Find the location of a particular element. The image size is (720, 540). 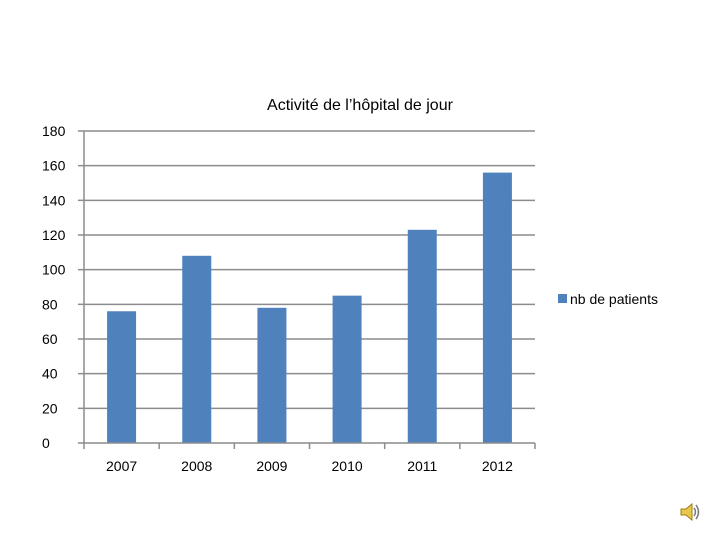

legend-label: nb de patients is located at coordinates (614, 299).